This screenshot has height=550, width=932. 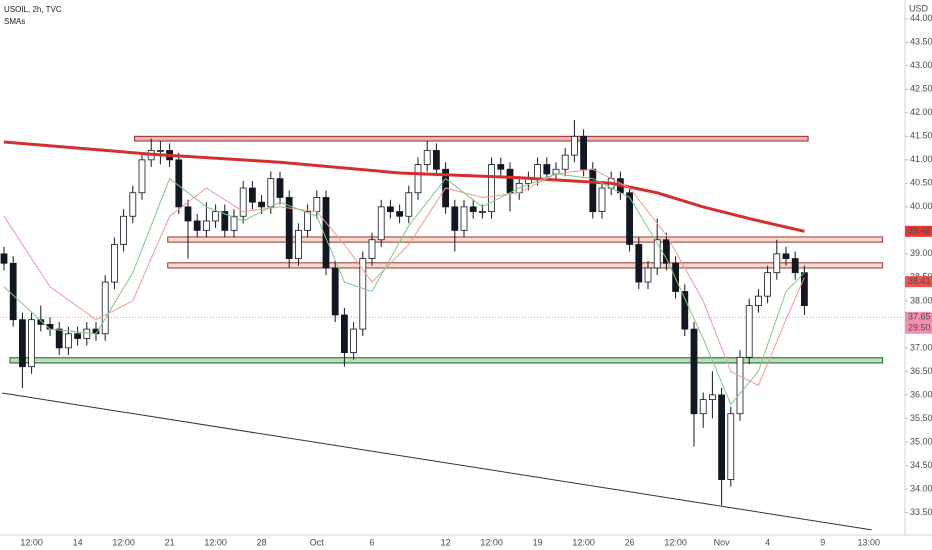 I want to click on y-tick-label: 44.00, so click(x=921, y=18).